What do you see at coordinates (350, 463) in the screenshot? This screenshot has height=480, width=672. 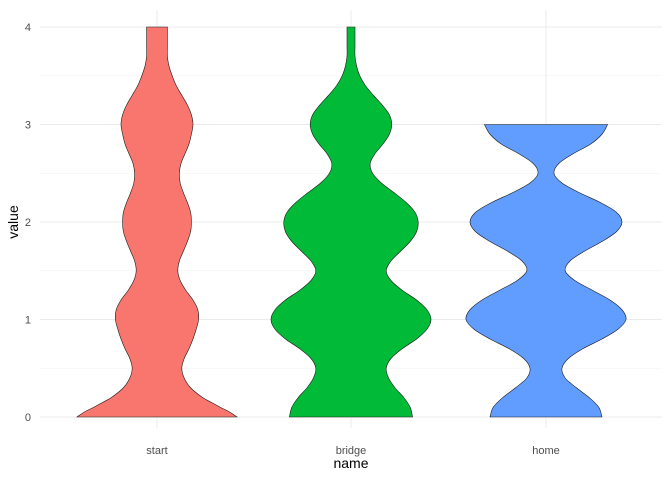 I see `x-axis-title: name` at bounding box center [350, 463].